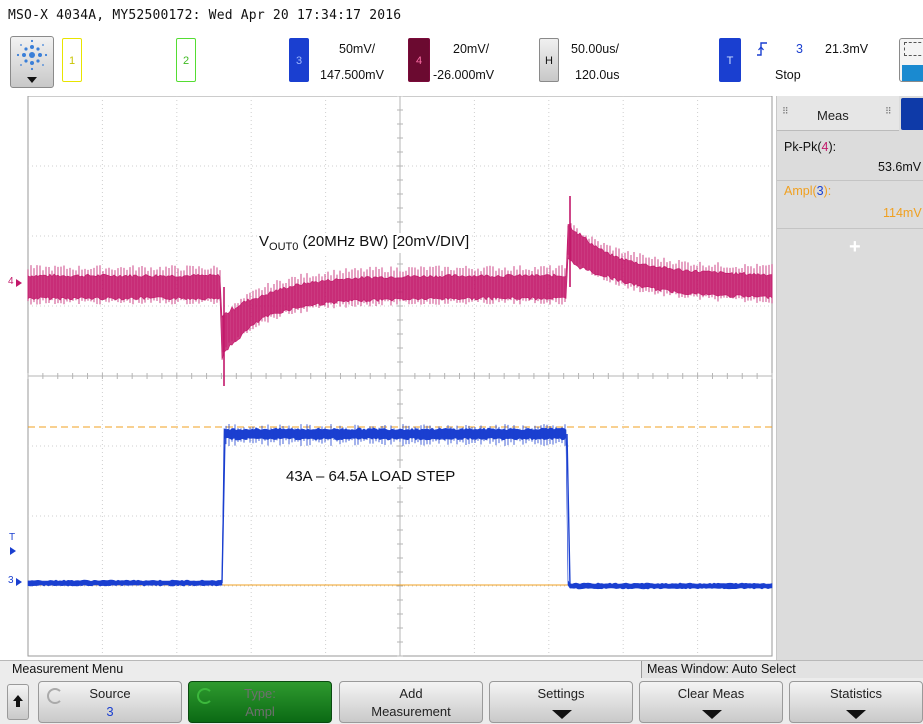 The width and height of the screenshot is (923, 724). I want to click on trigger-marker-label: T, so click(12, 537).